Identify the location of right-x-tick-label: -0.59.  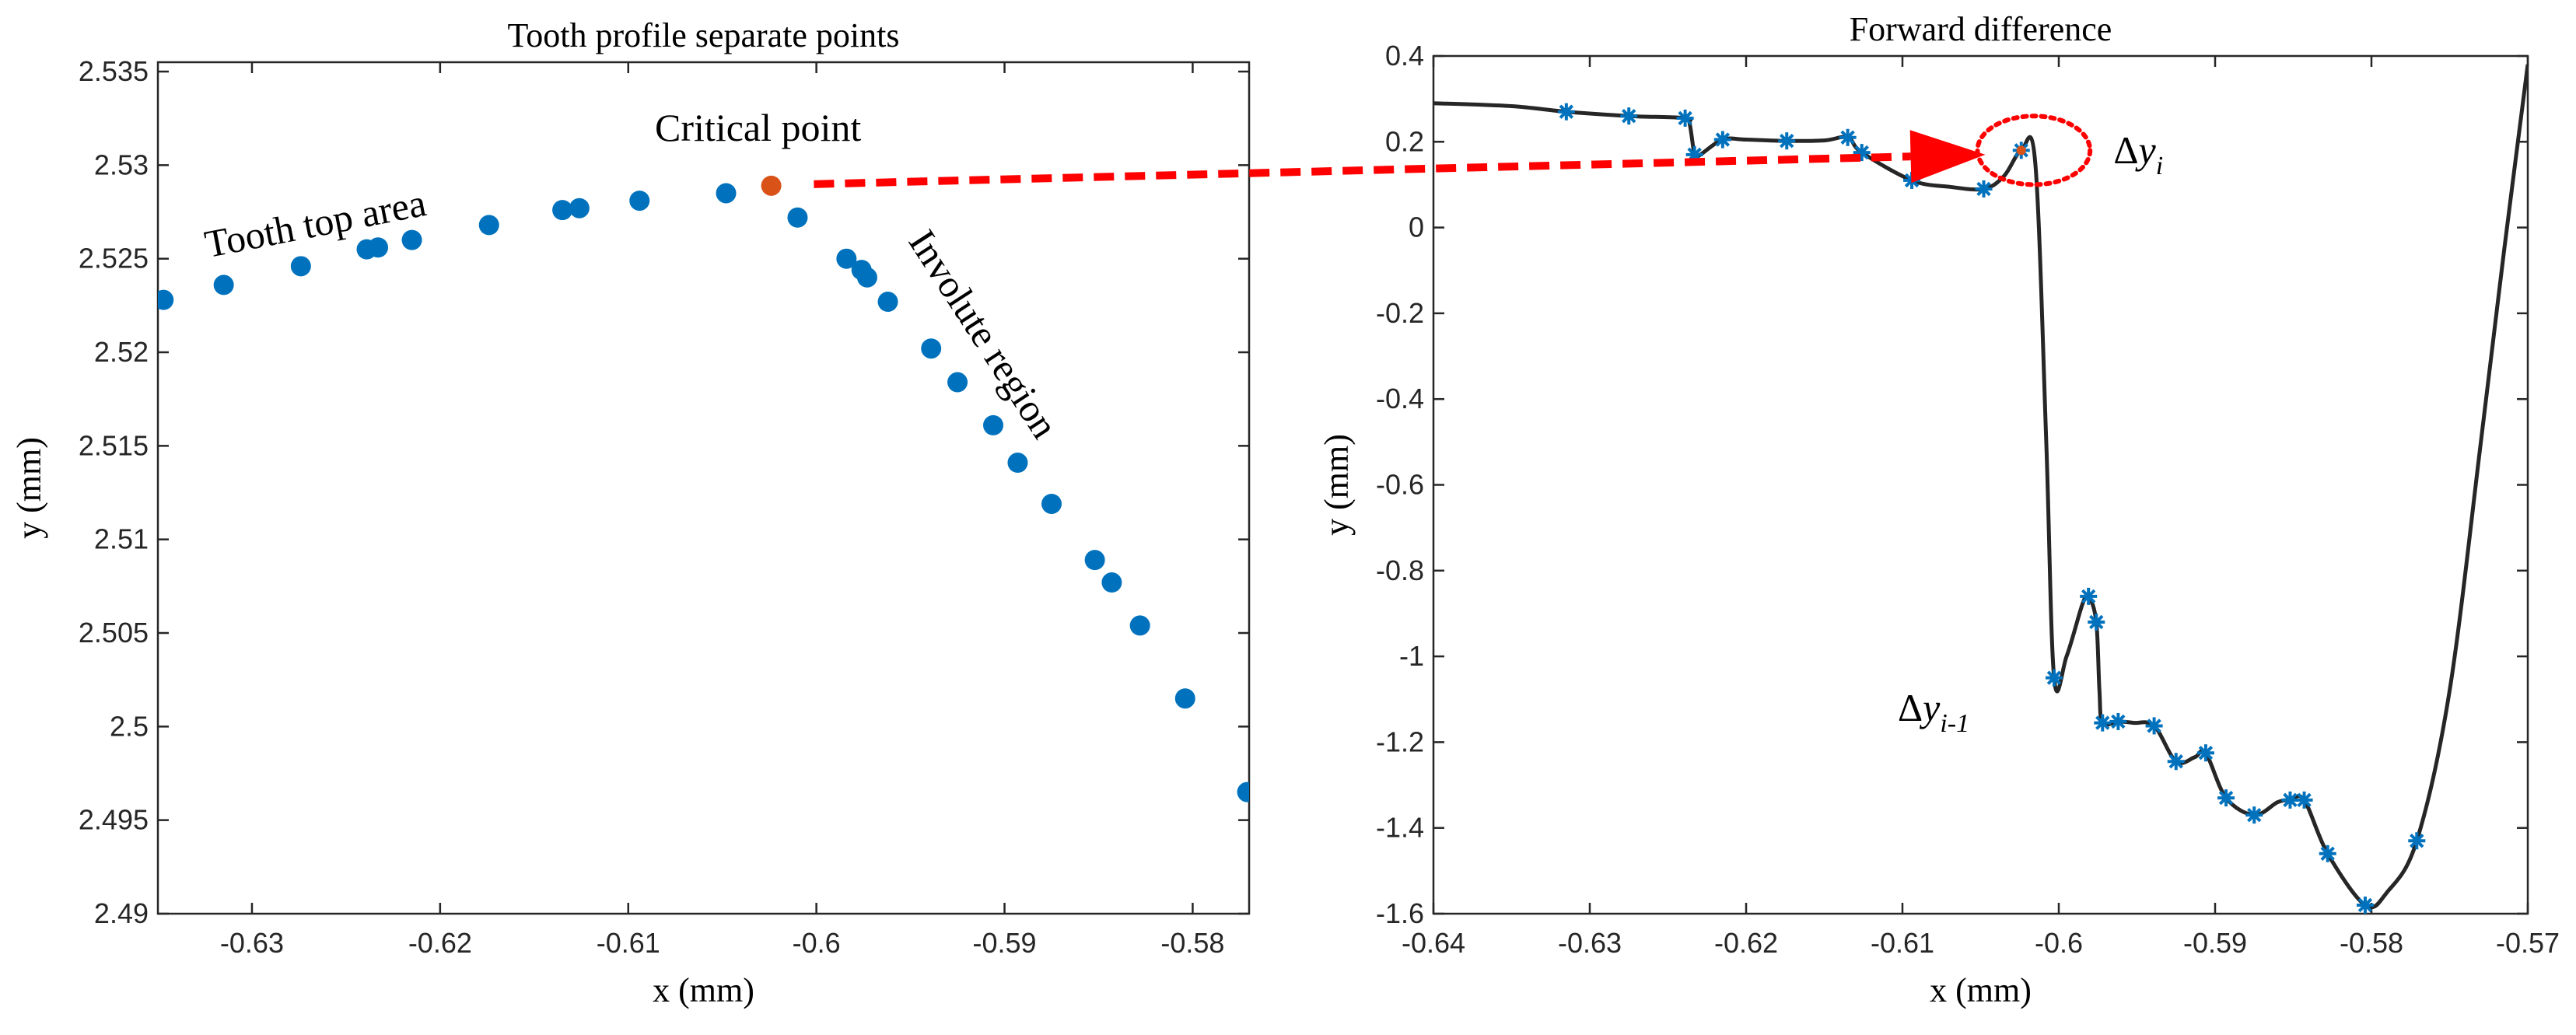
(2215, 943).